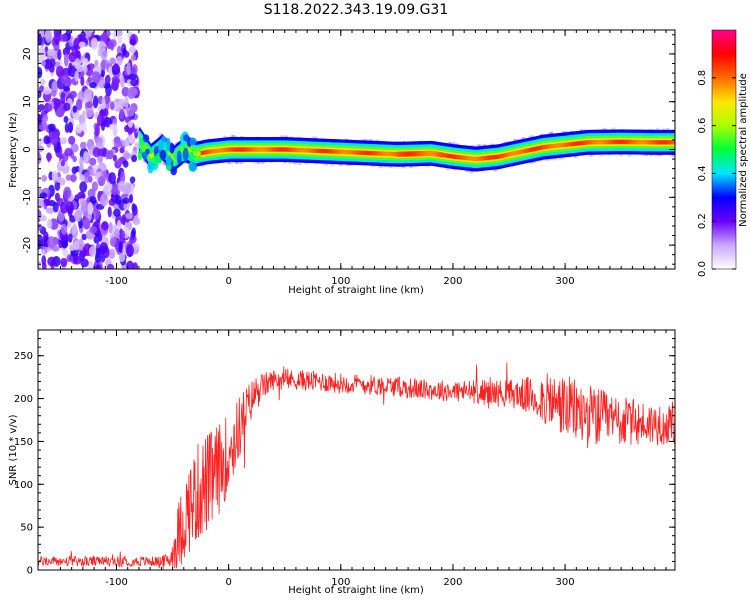  What do you see at coordinates (193, 141) in the screenshot?
I see `onset-blob` at bounding box center [193, 141].